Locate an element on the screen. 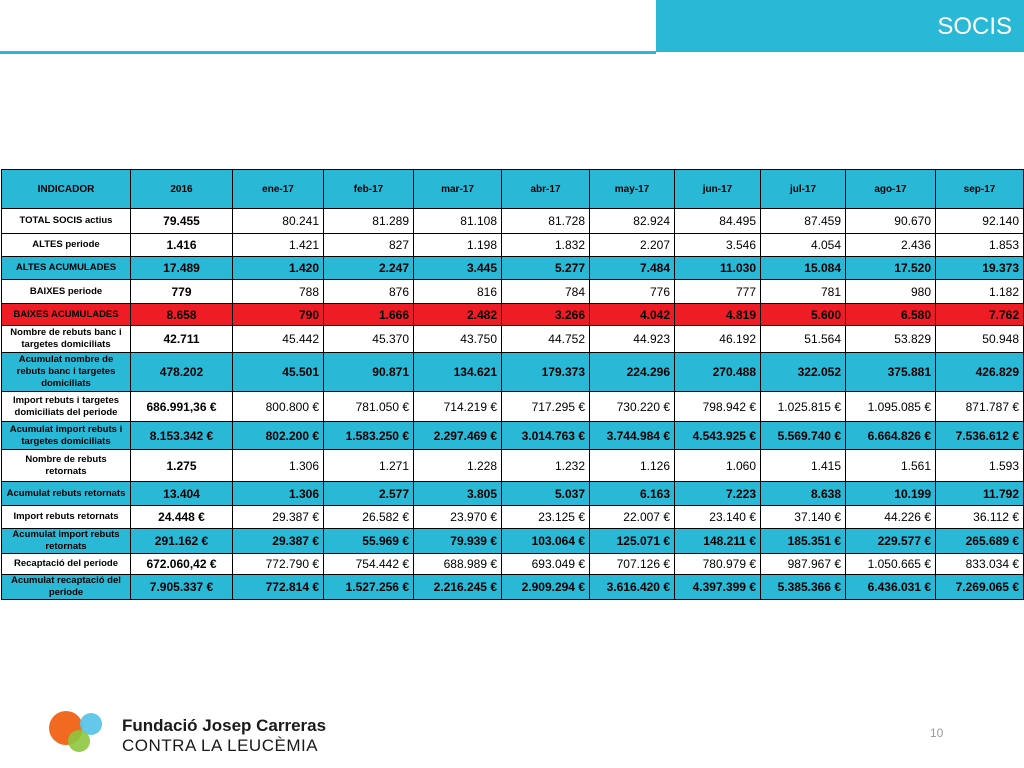  table-cell: 1.198 is located at coordinates (457, 245).